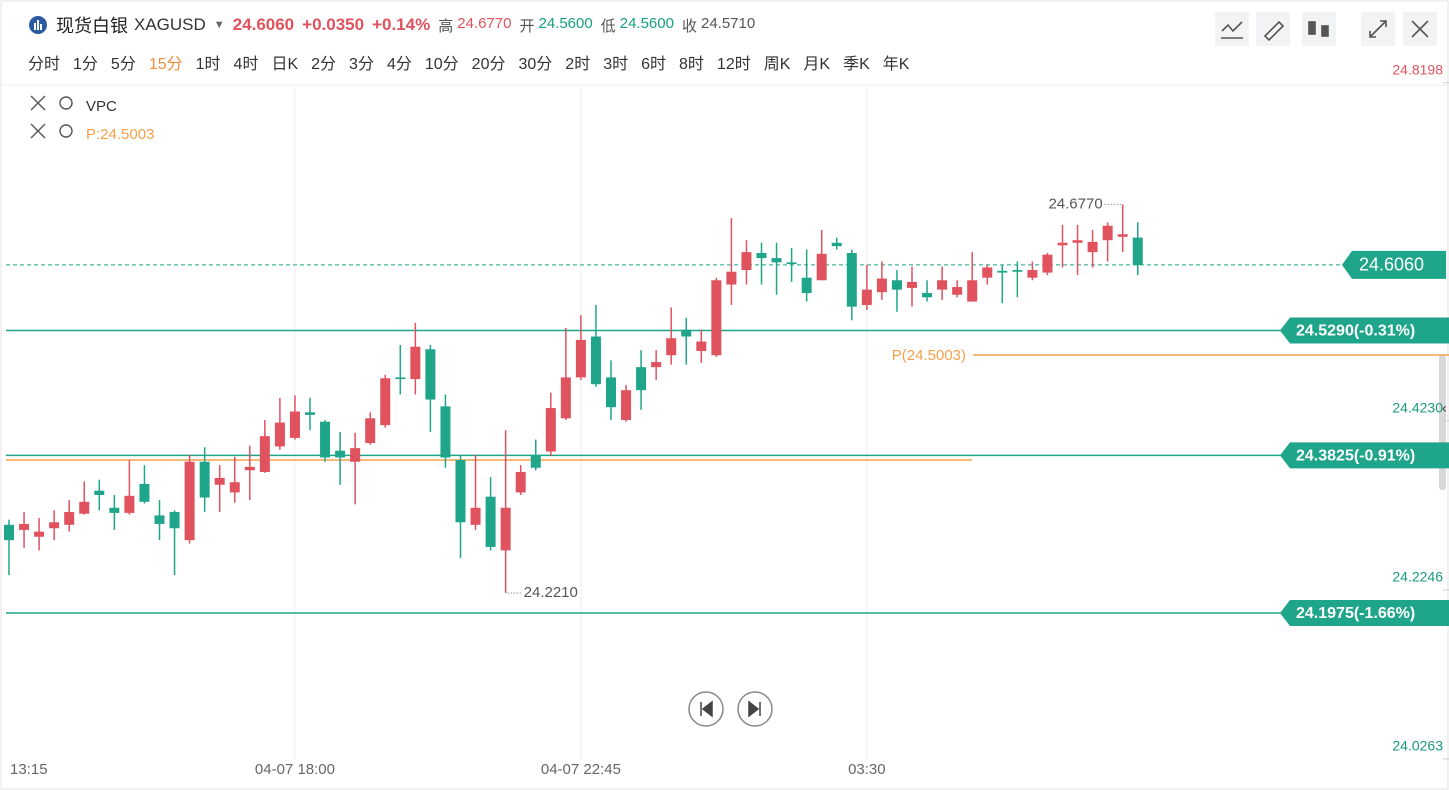 The image size is (1449, 790). What do you see at coordinates (120, 134) in the screenshot?
I see `indicator-text: P:24.5003` at bounding box center [120, 134].